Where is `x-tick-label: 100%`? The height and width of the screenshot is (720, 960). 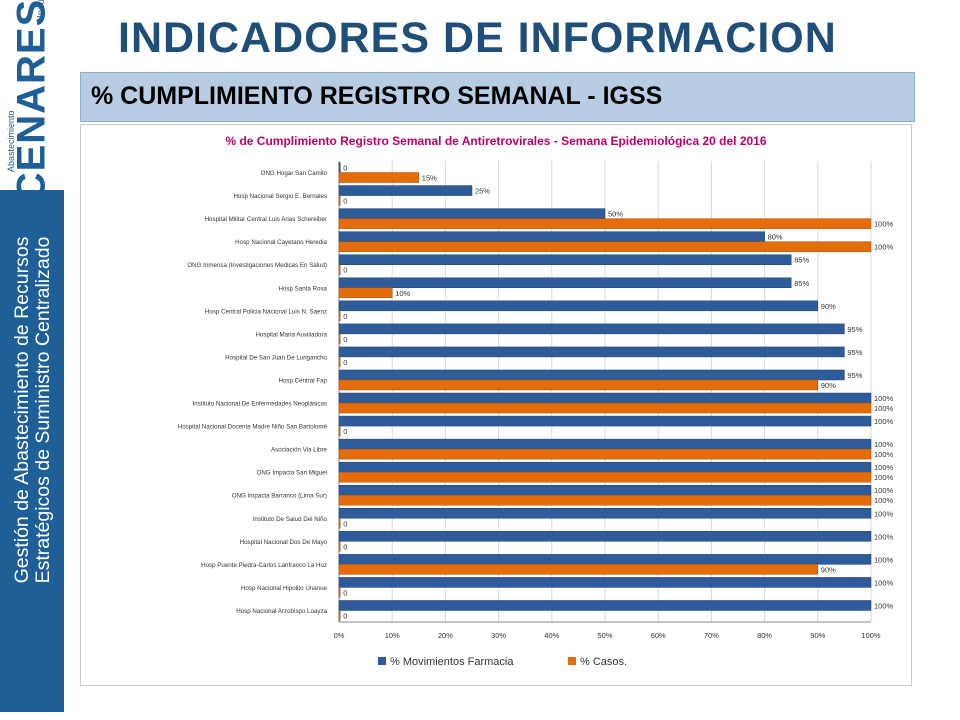 x-tick-label: 100% is located at coordinates (871, 635).